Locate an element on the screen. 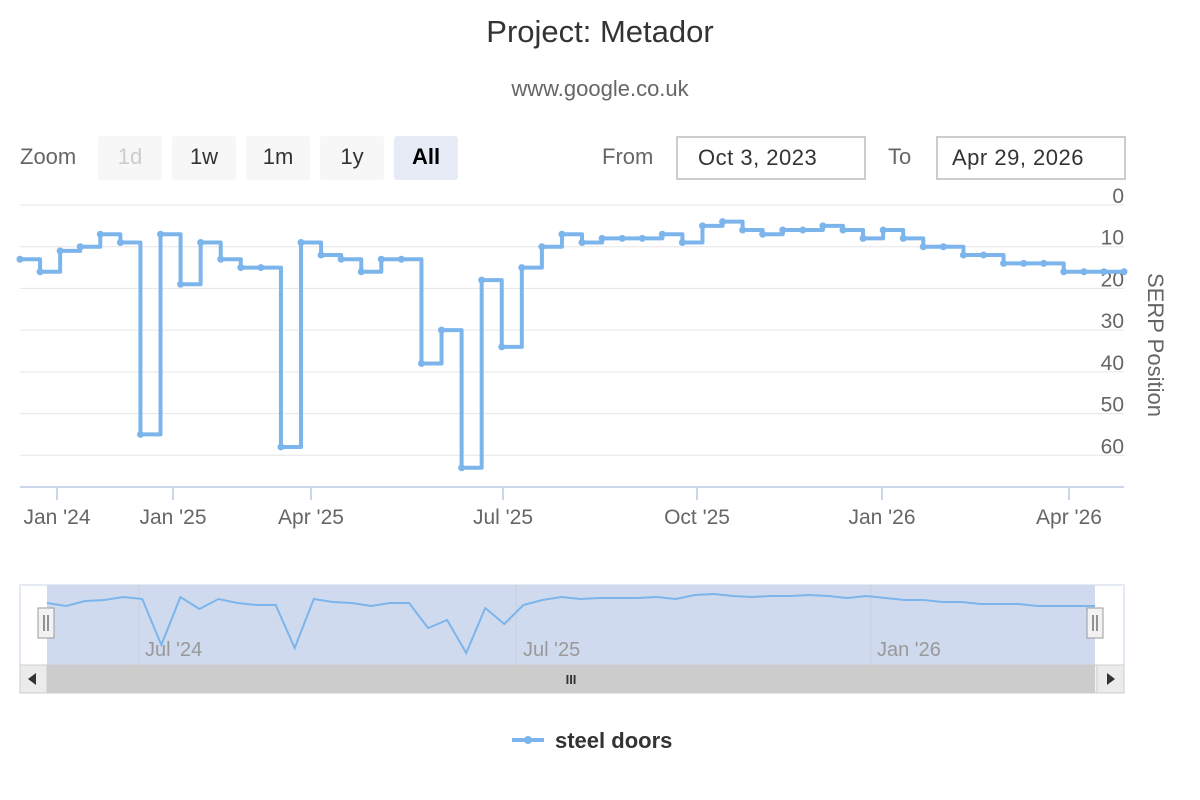 Image resolution: width=1200 pixels, height=800 pixels. navigator-label-jan-26: Jan '26 is located at coordinates (909, 650).